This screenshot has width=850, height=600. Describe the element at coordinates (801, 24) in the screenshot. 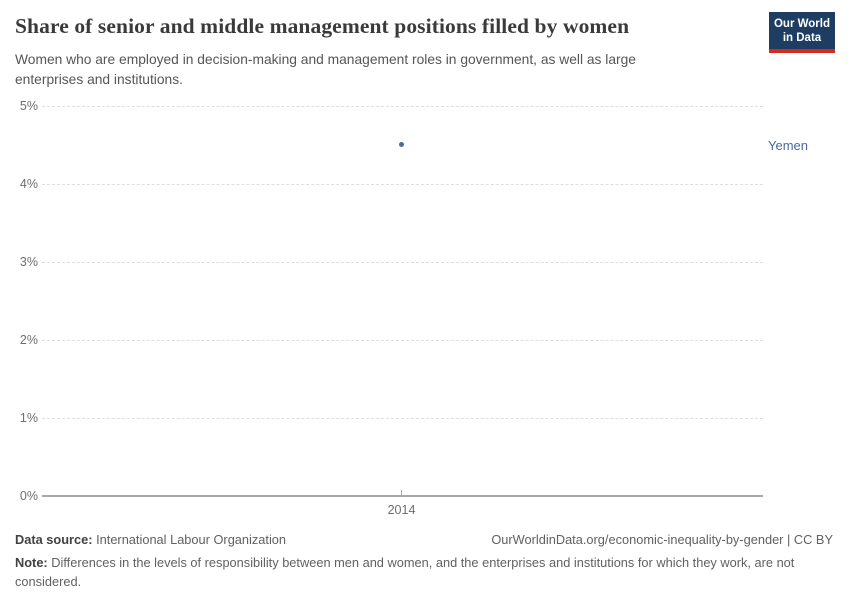

I see `owid-logo-line1: Our World` at that location.